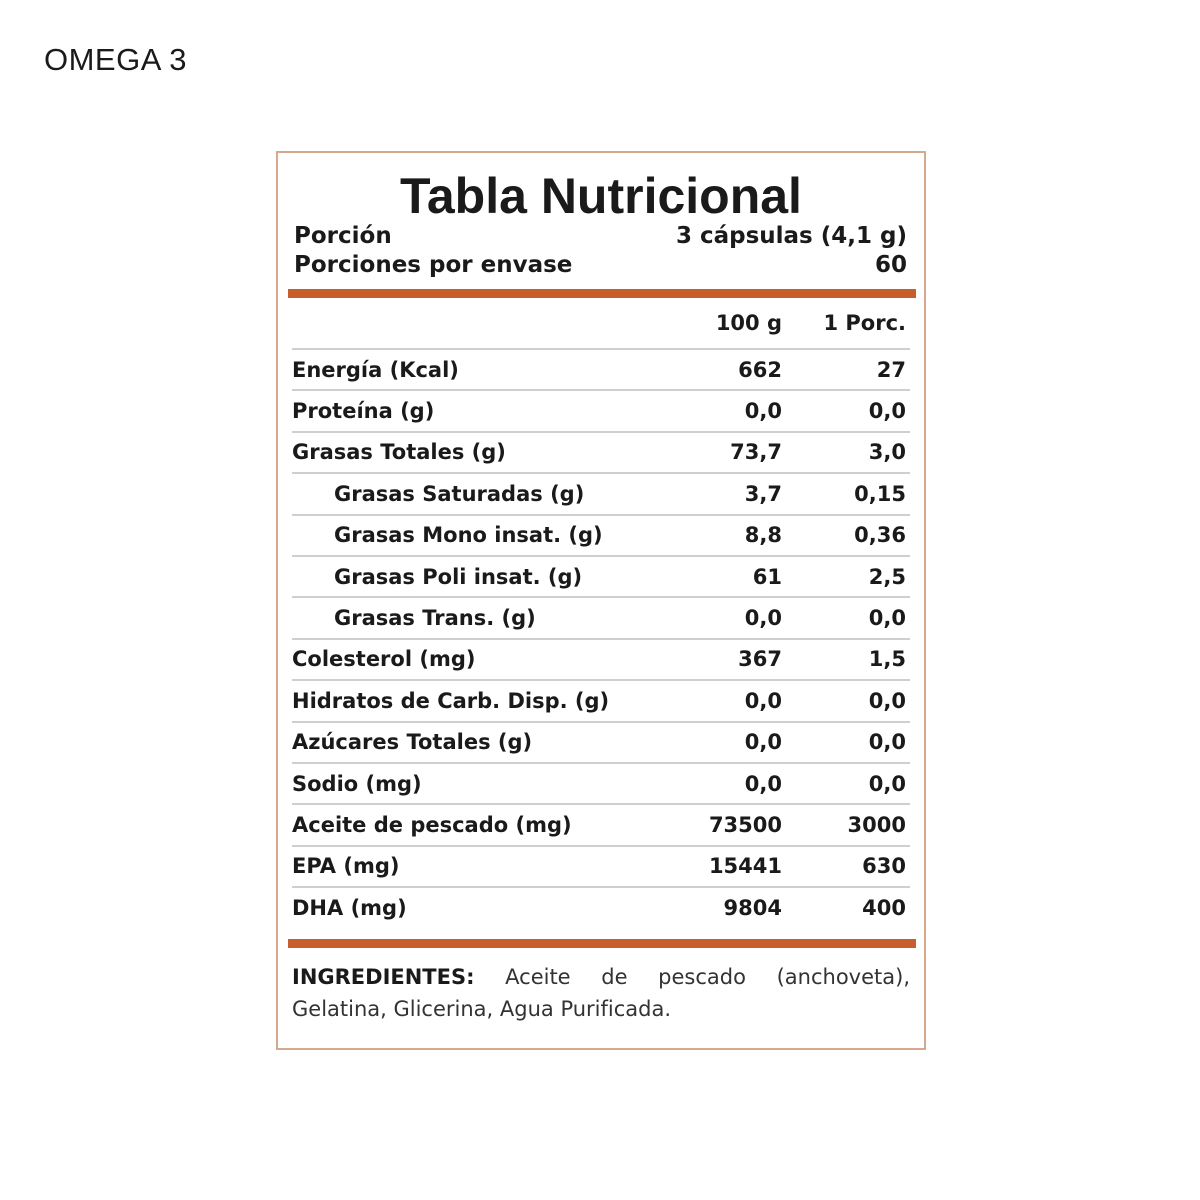  I want to click on row-value: 8,8, so click(763, 535).